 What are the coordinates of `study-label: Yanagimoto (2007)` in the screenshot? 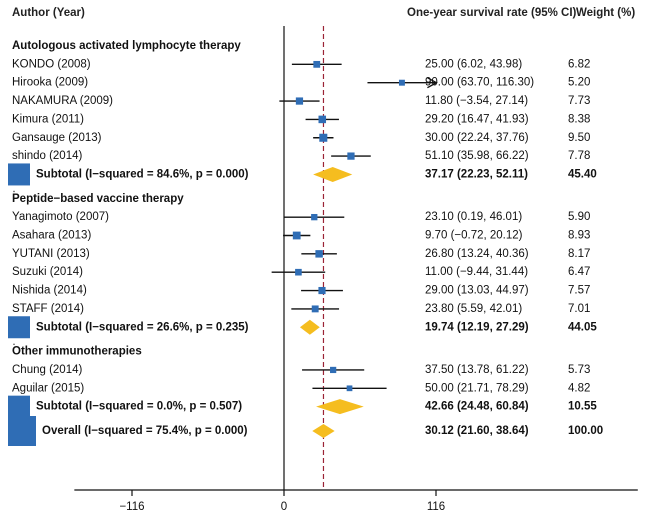 It's located at (60, 217).